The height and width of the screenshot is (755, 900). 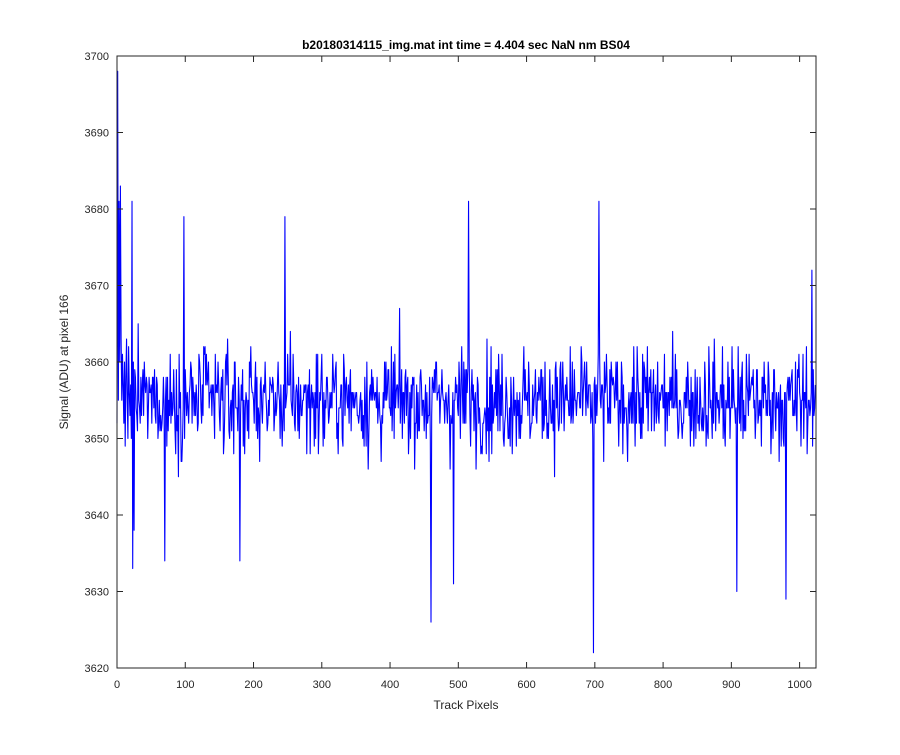 I want to click on x-tick-label: 0, so click(x=117, y=685).